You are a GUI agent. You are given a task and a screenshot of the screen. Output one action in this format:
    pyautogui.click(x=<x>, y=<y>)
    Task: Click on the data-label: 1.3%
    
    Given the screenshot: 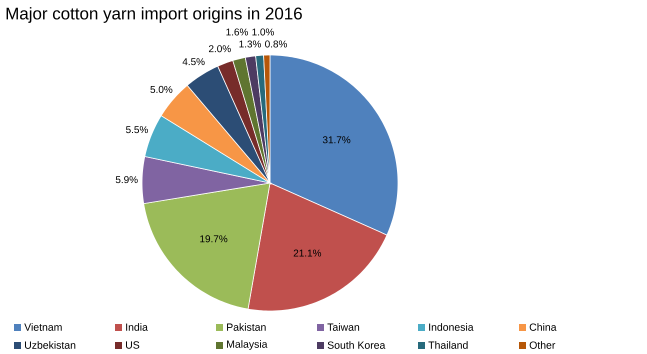 What is the action you would take?
    pyautogui.click(x=250, y=44)
    